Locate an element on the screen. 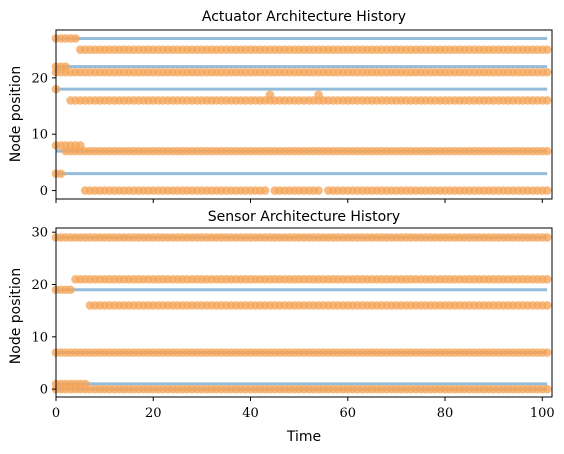 The image size is (564, 454). sensor-chart-title: Sensor Architecture History is located at coordinates (304, 217).